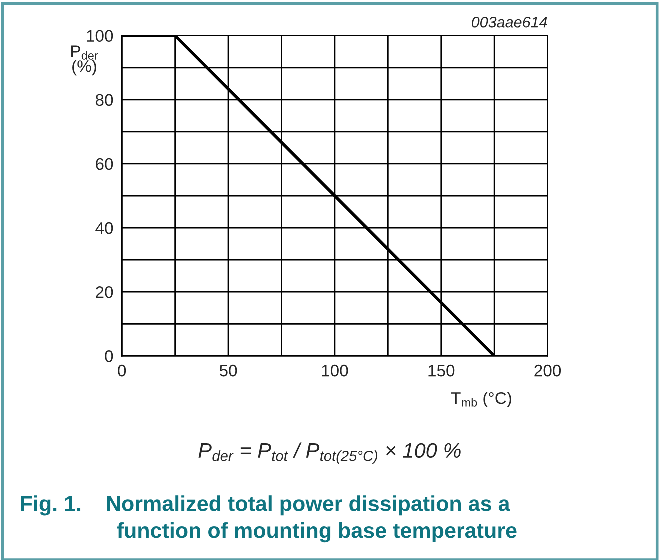 The height and width of the screenshot is (560, 660). I want to click on x-tick-label: 200, so click(548, 370).